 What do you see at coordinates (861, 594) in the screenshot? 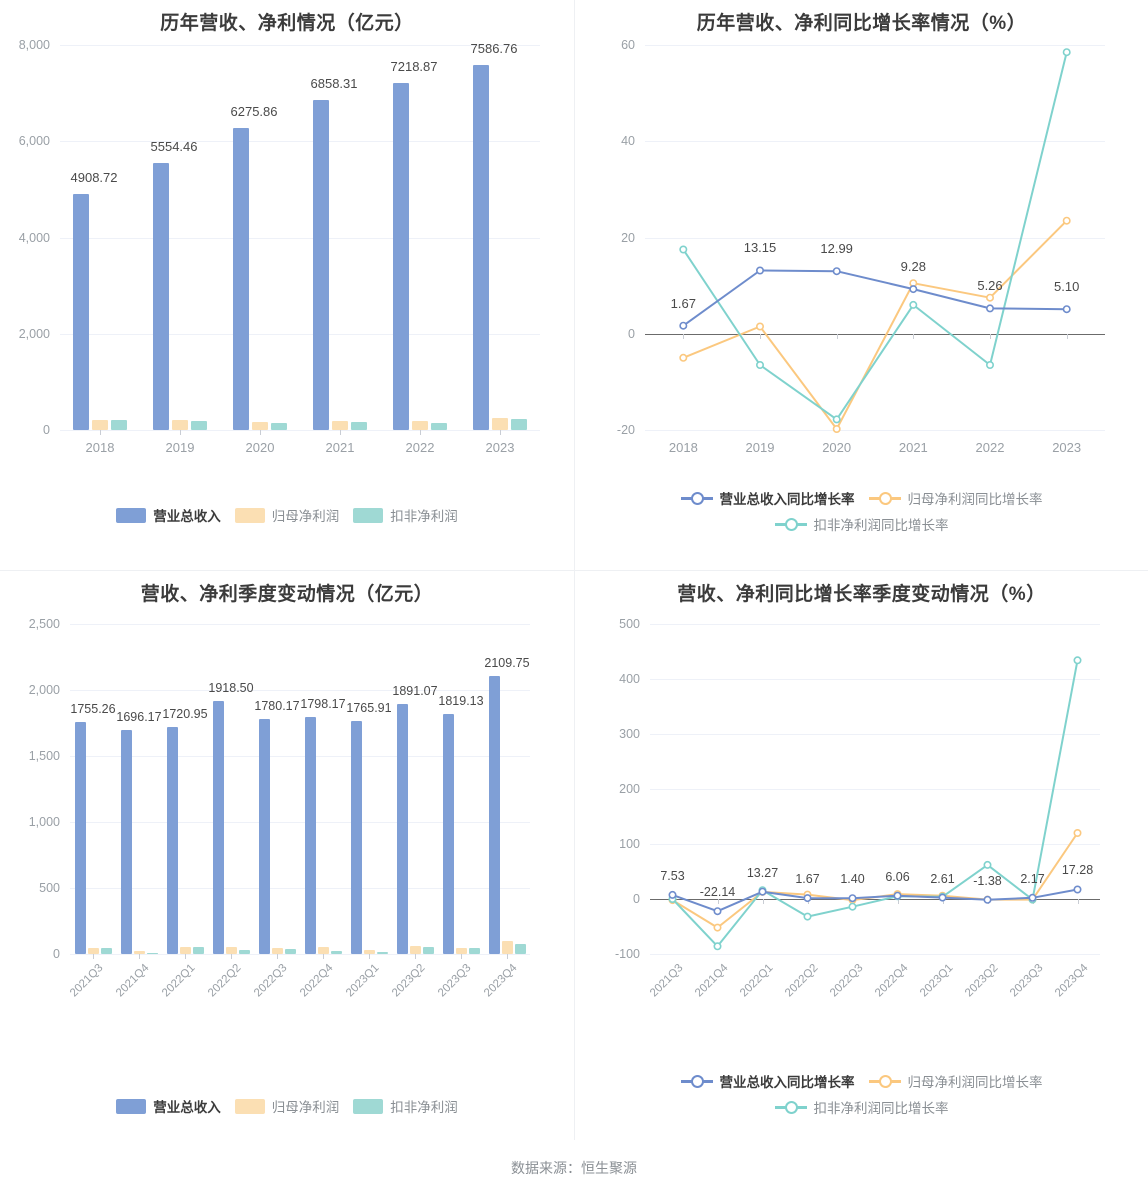
I see `chart-title-quarter-growth: 营收、净利同比增长率季度变动情况（%）` at bounding box center [861, 594].